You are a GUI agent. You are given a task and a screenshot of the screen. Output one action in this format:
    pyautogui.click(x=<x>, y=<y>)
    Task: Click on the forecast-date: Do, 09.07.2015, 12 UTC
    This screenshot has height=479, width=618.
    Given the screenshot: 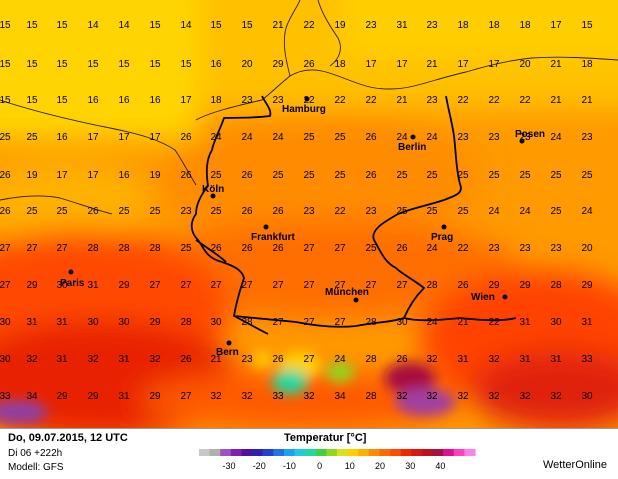 What is the action you would take?
    pyautogui.click(x=68, y=438)
    